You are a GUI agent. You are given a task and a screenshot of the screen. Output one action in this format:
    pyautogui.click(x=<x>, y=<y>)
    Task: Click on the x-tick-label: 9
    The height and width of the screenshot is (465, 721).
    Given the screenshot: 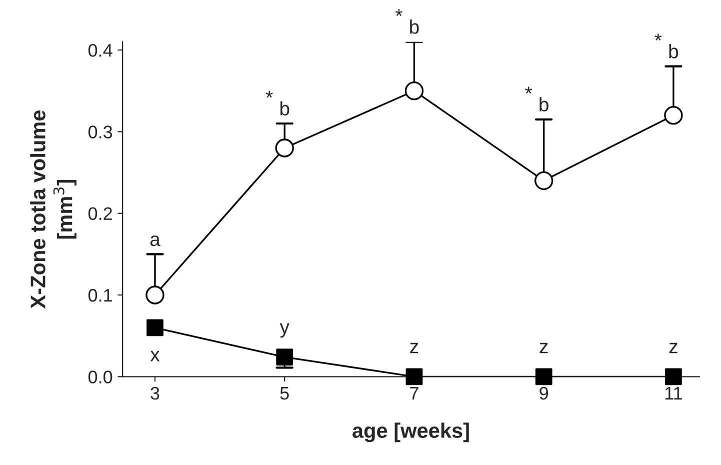 What is the action you would take?
    pyautogui.click(x=544, y=393)
    